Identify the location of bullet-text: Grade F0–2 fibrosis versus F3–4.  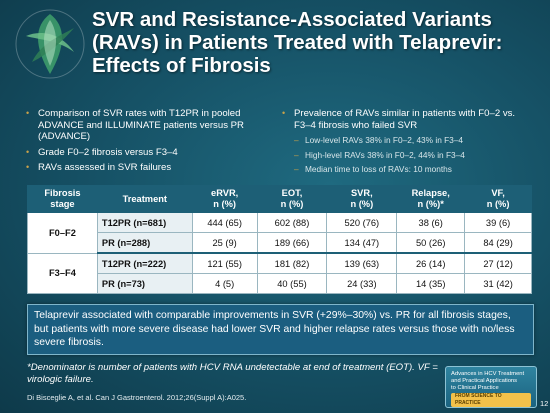
(108, 152).